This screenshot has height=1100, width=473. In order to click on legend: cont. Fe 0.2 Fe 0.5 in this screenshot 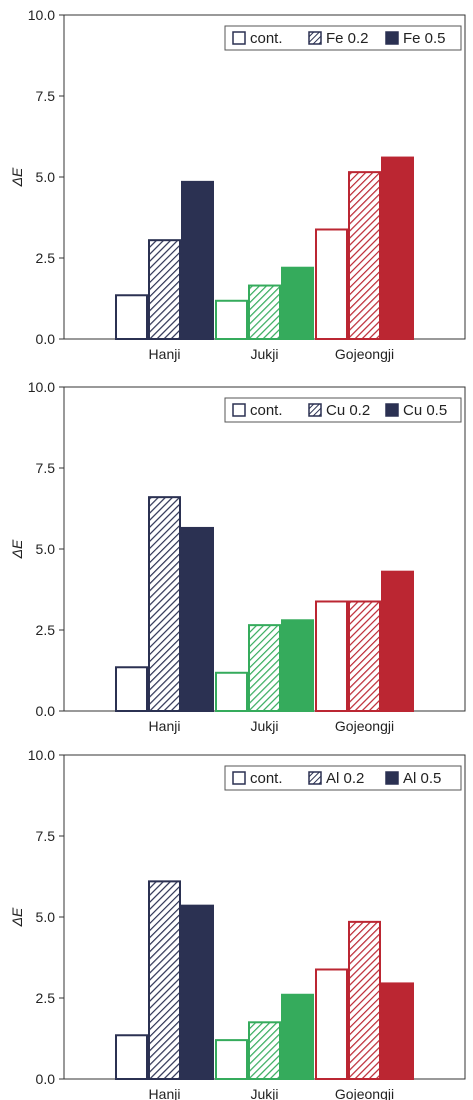, I will do `click(343, 38)`.